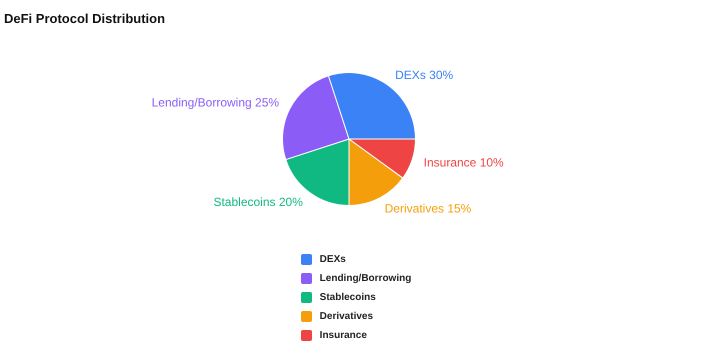 This screenshot has height=352, width=712. I want to click on category-label: Insurance 10%, so click(464, 163).